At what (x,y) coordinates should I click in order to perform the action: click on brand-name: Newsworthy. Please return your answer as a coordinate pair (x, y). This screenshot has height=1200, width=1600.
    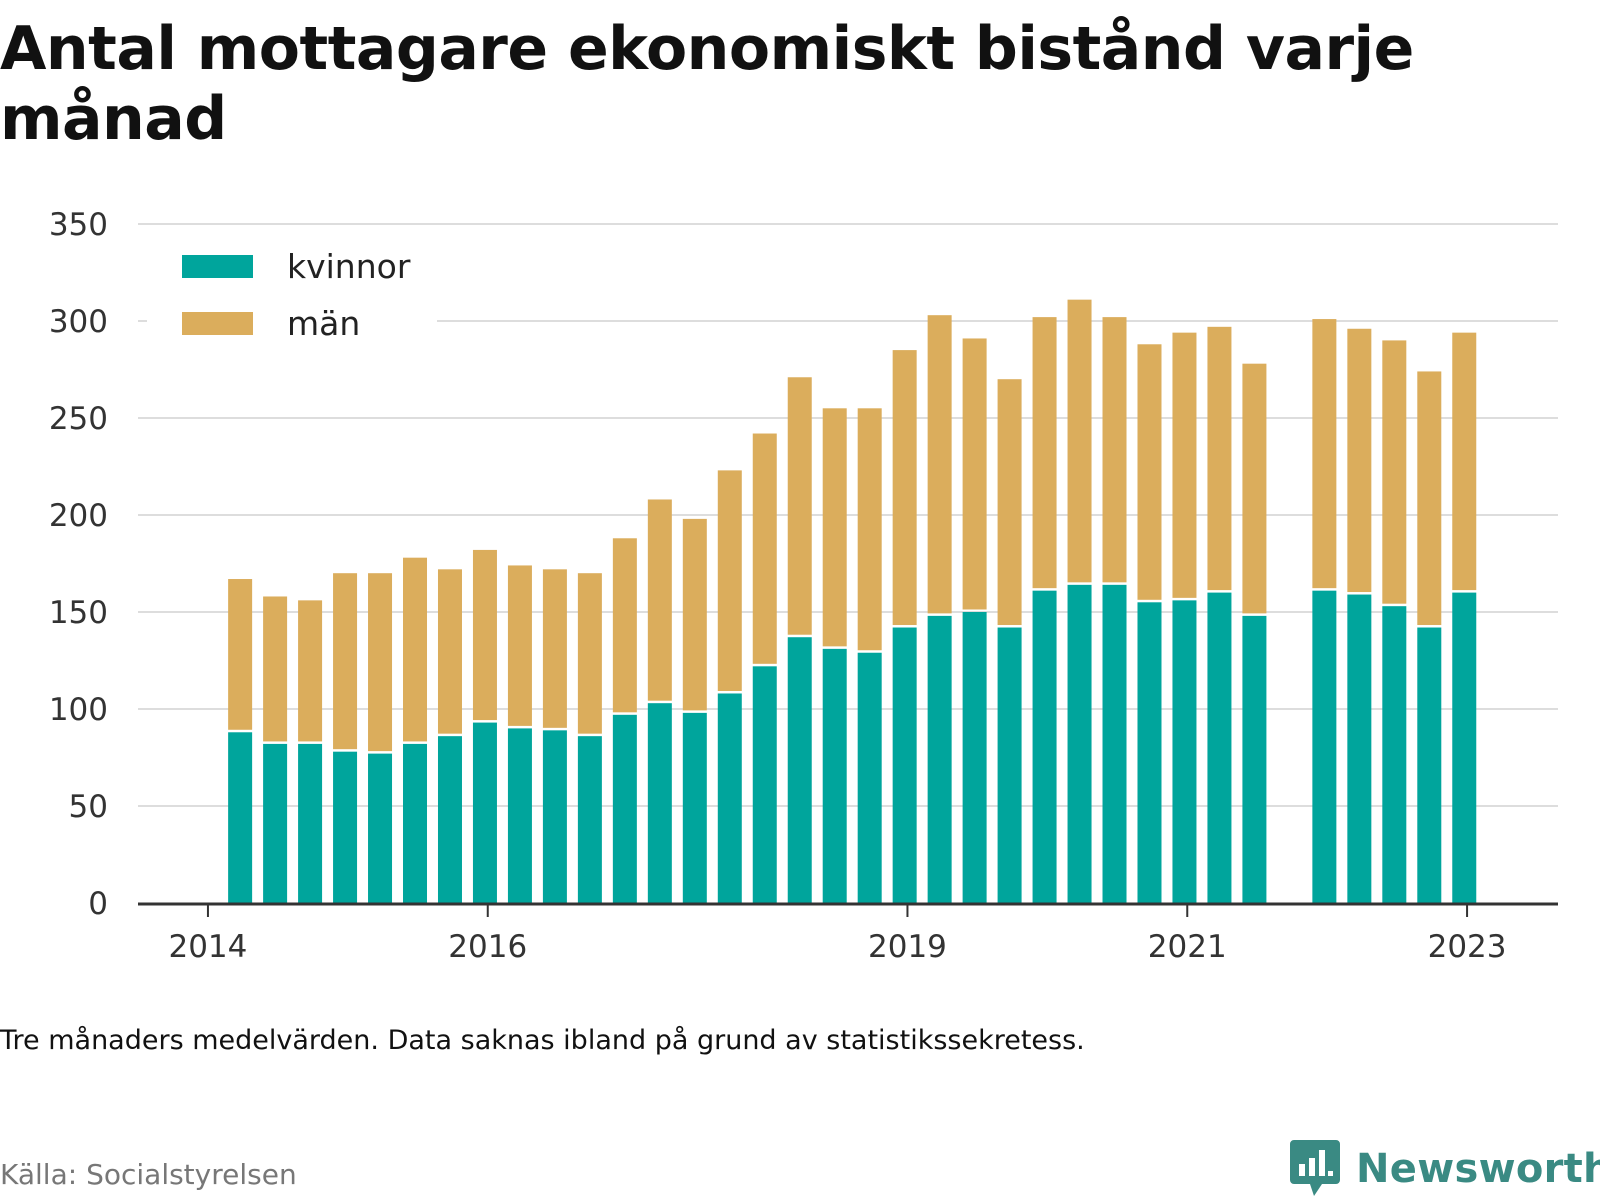
    Looking at the image, I should click on (1478, 1169).